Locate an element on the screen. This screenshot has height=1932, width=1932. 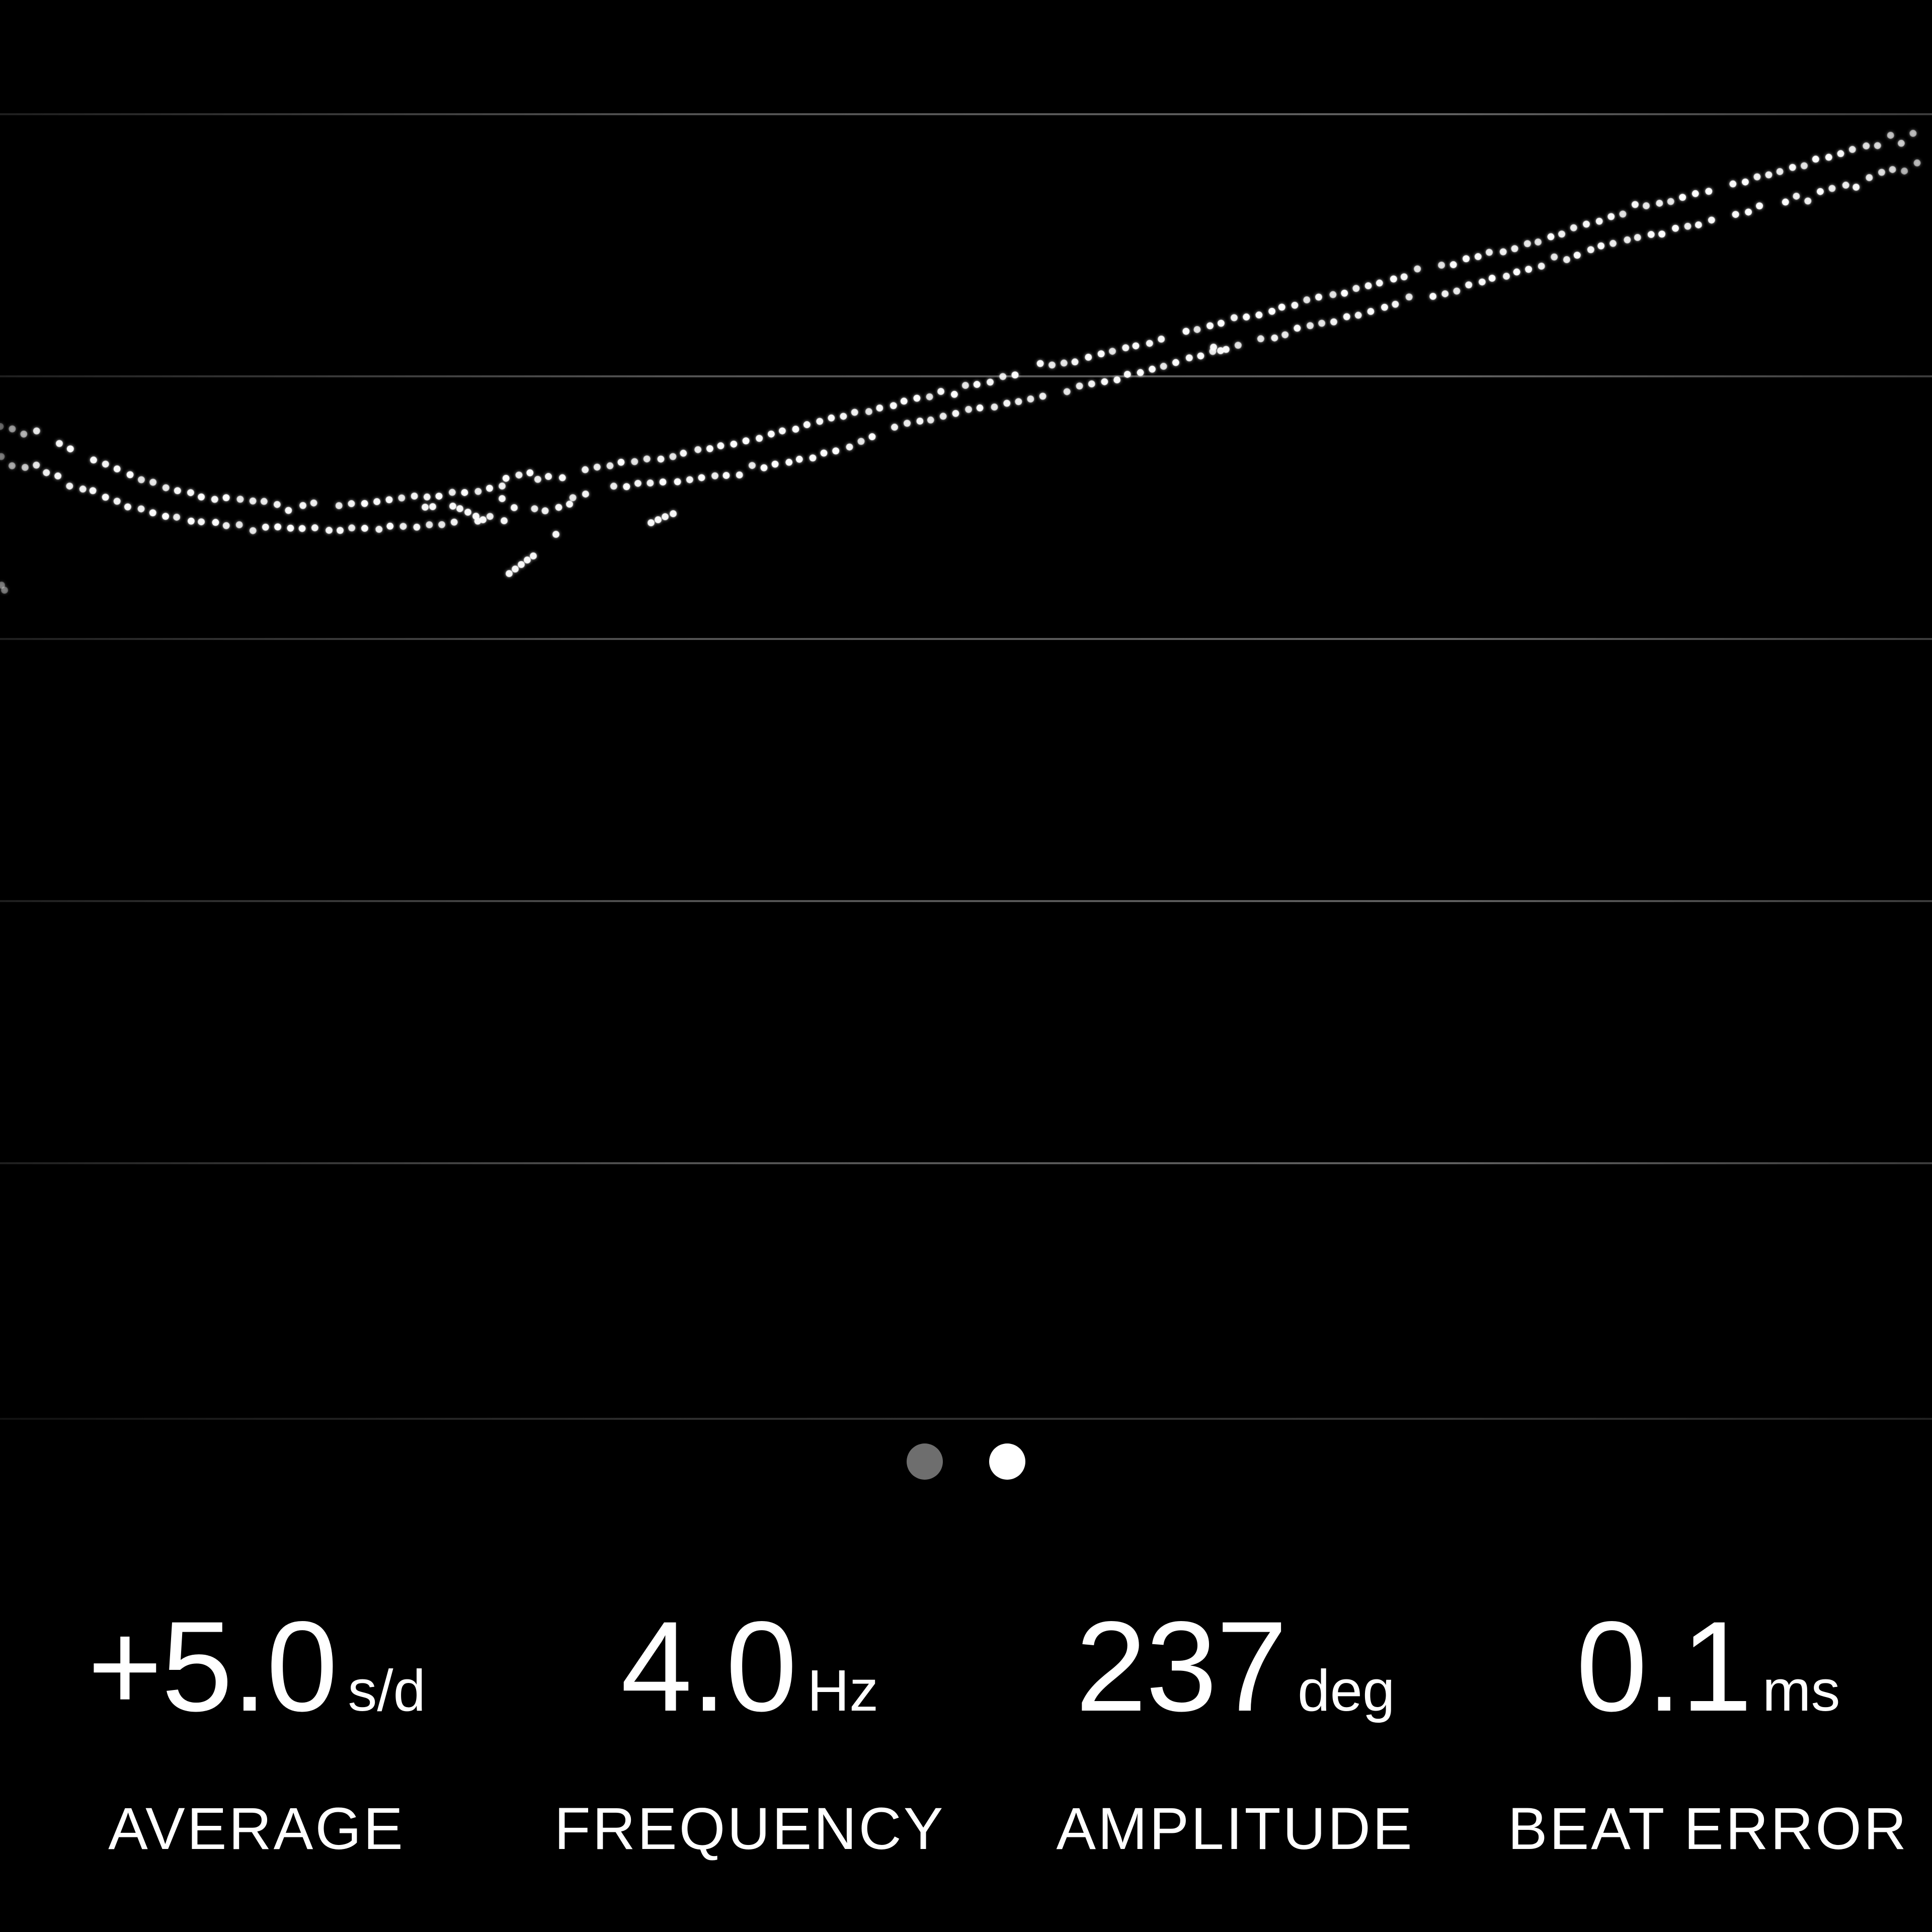
metric-average-value-row: +5.0 s/d is located at coordinates (257, 1678).